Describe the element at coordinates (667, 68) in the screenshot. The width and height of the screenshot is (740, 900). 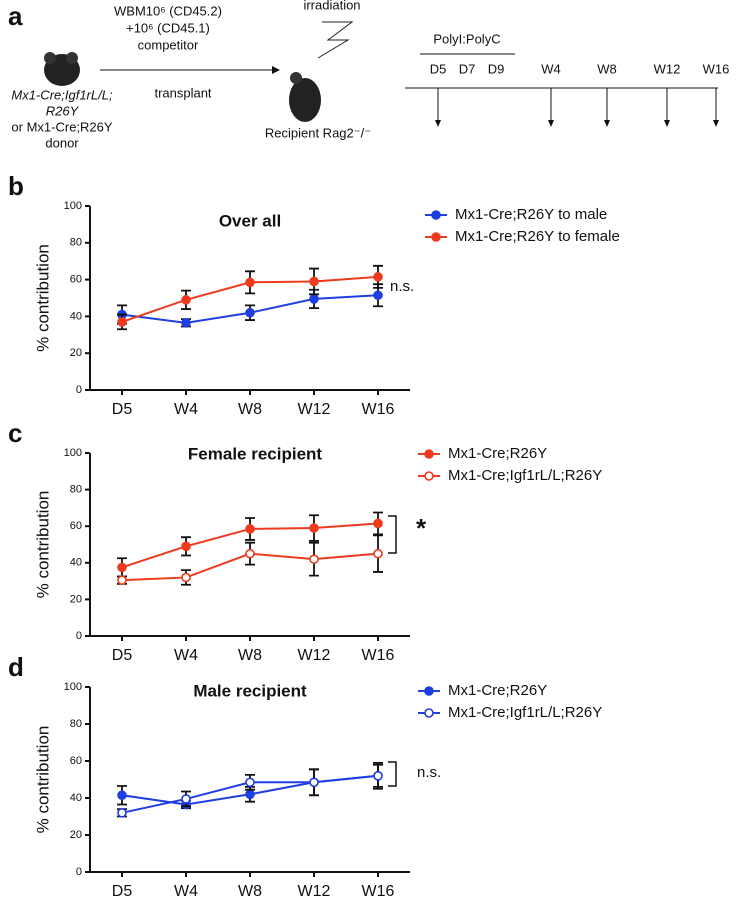
I see `timepoint-label: W12` at that location.